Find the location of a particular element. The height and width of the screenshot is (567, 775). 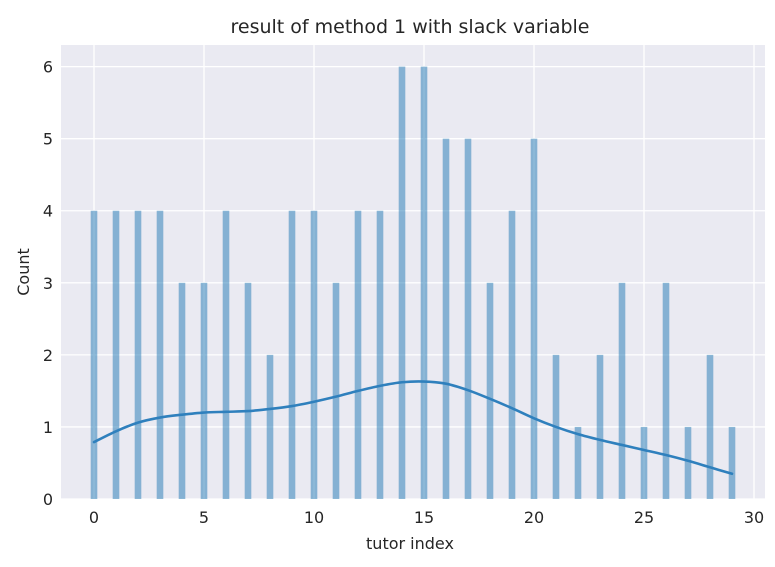

x-axis-label: tutor index is located at coordinates (410, 543).